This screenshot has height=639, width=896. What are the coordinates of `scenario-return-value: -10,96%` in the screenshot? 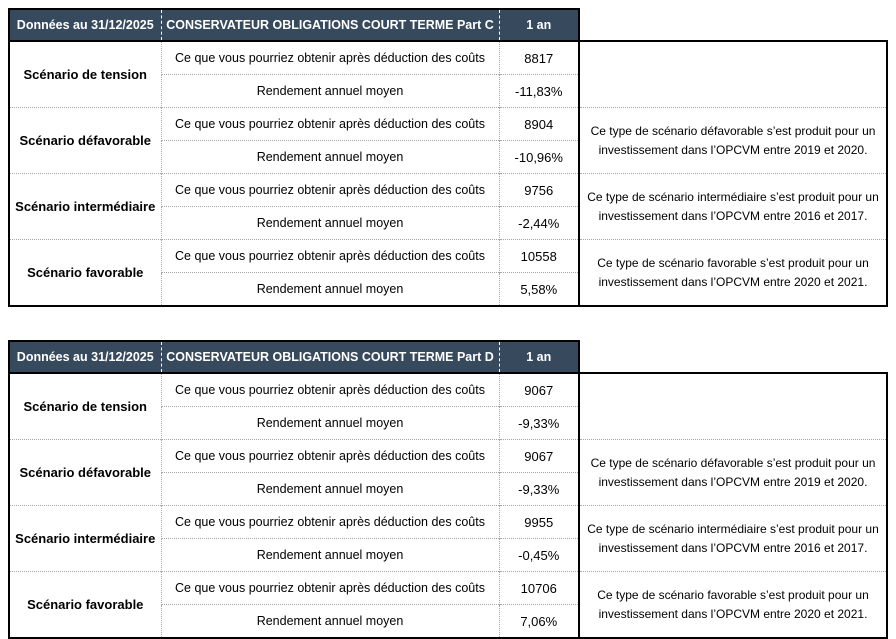 It's located at (539, 157).